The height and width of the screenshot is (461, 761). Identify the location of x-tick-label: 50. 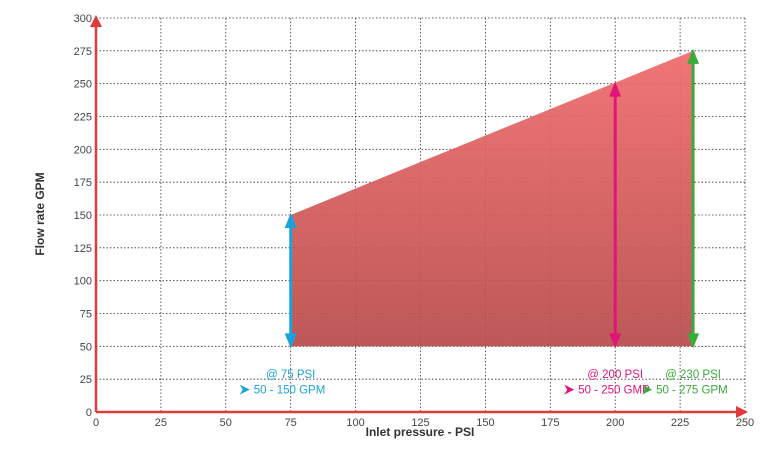
(226, 423).